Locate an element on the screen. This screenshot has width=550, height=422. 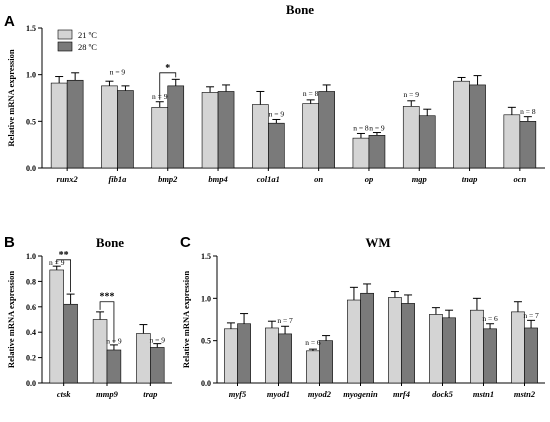
bar-on-28c is located at coordinates (326, 130).